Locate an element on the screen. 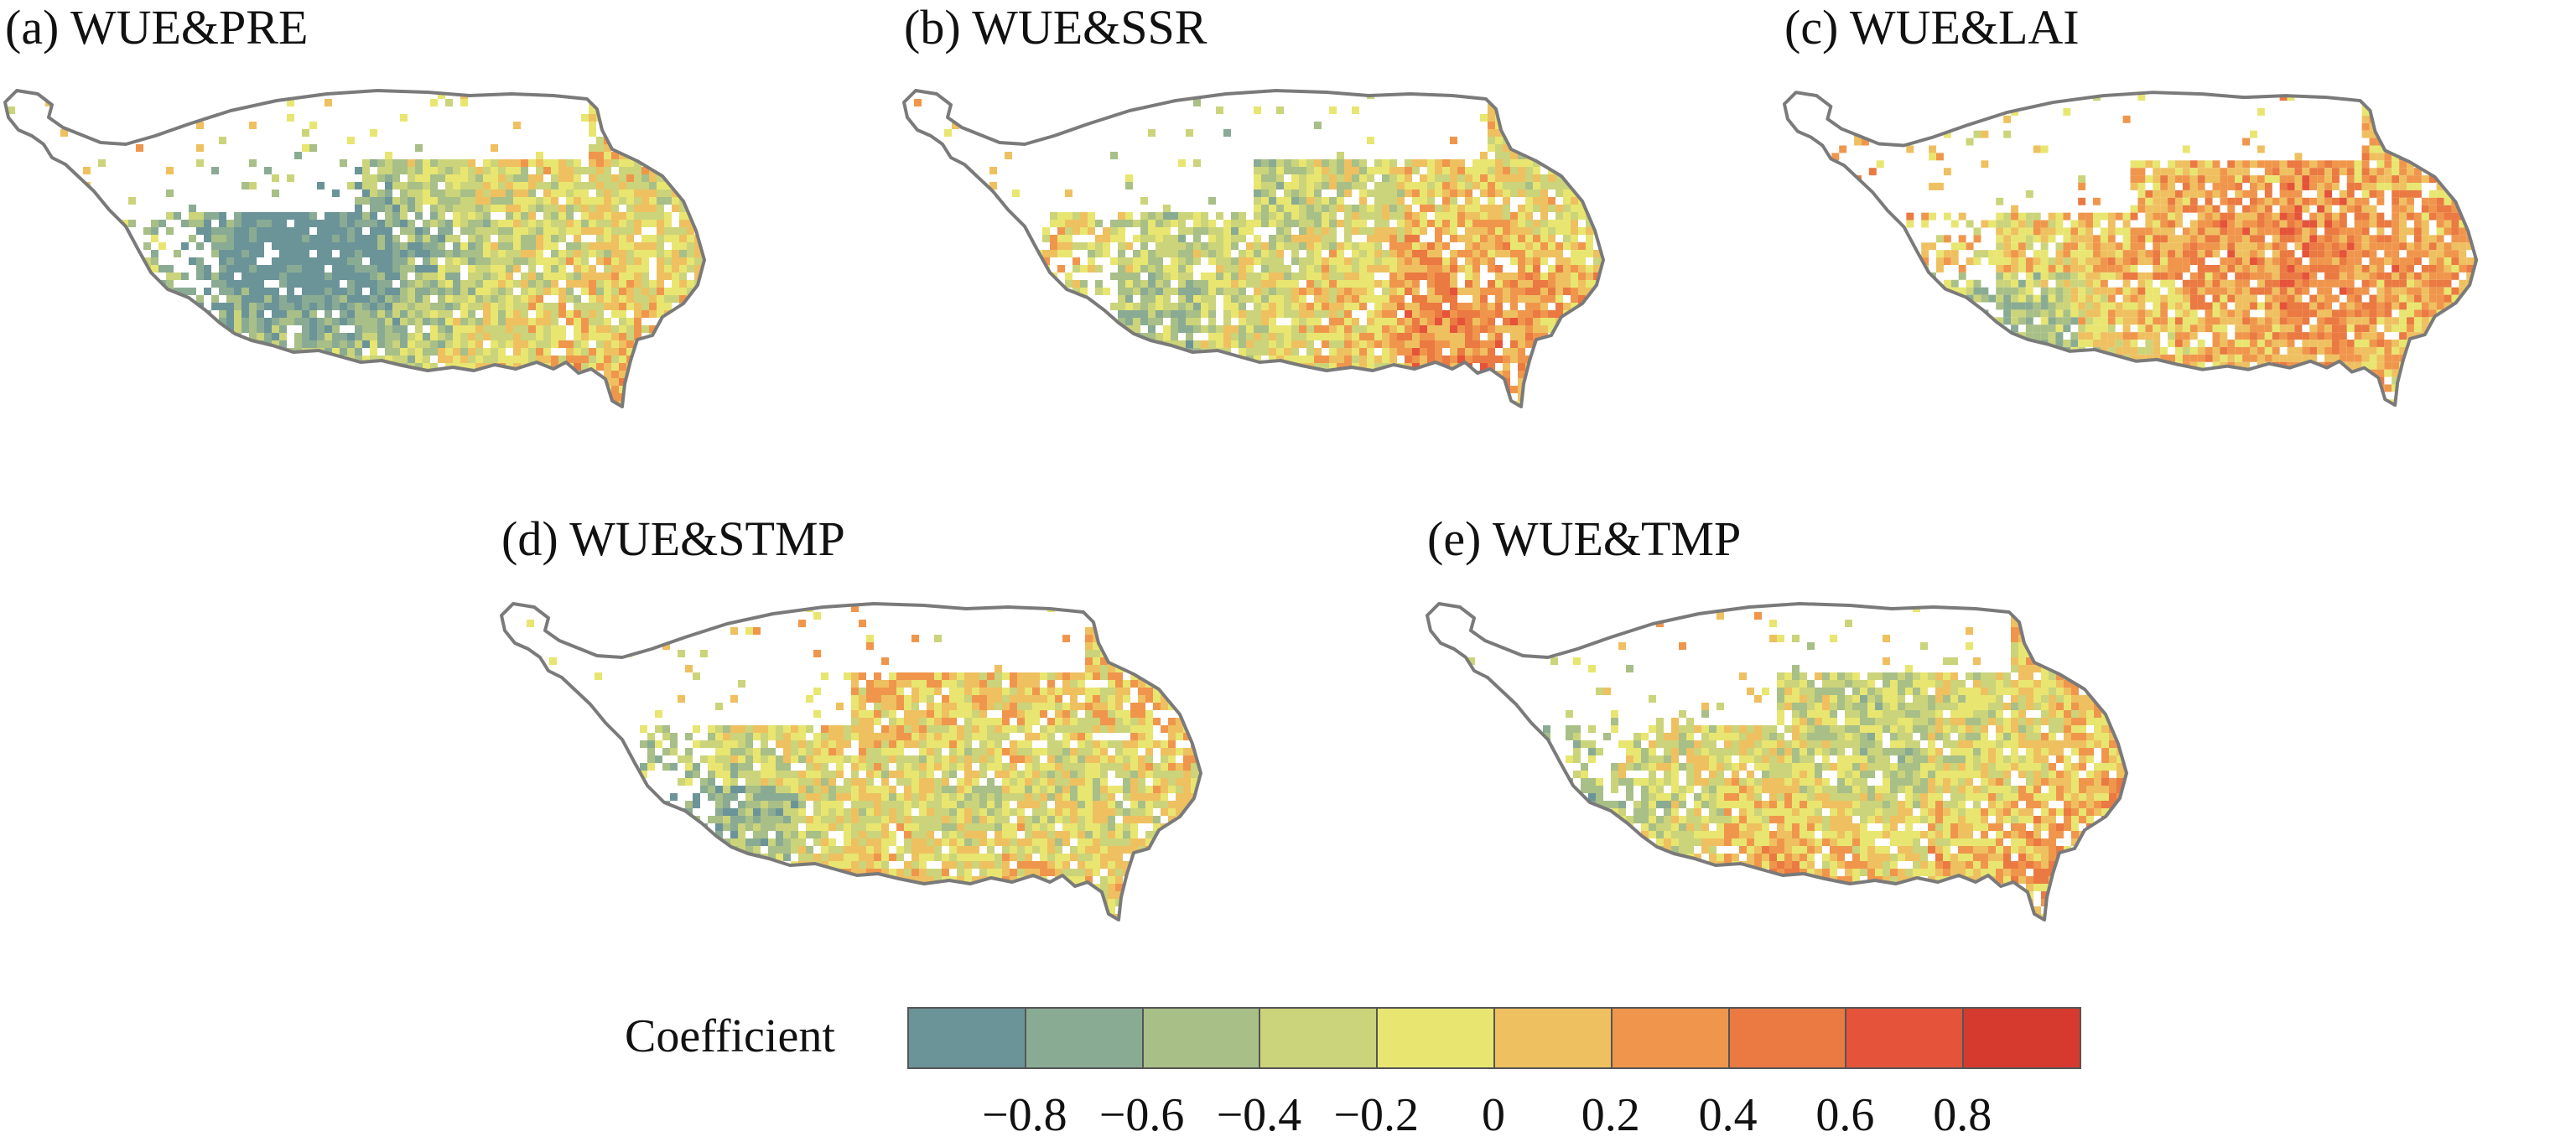 Image resolution: width=2576 pixels, height=1142 pixels. panel-a: (a) WUE&PRE is located at coordinates (402, 226).